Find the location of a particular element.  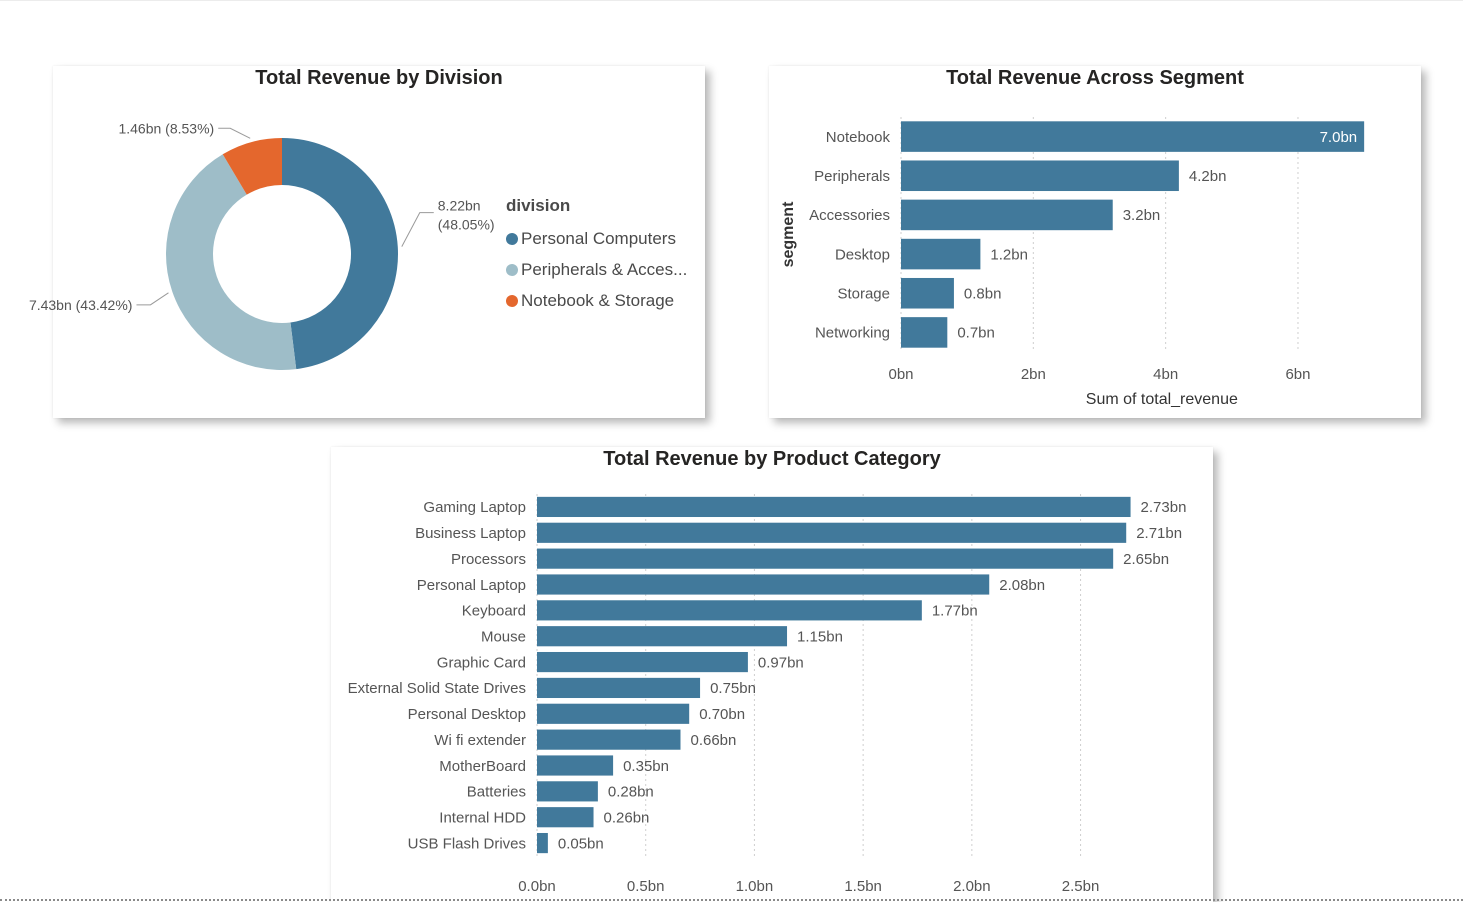

segment-chart-title: Total Revenue Across Segment is located at coordinates (1095, 78).